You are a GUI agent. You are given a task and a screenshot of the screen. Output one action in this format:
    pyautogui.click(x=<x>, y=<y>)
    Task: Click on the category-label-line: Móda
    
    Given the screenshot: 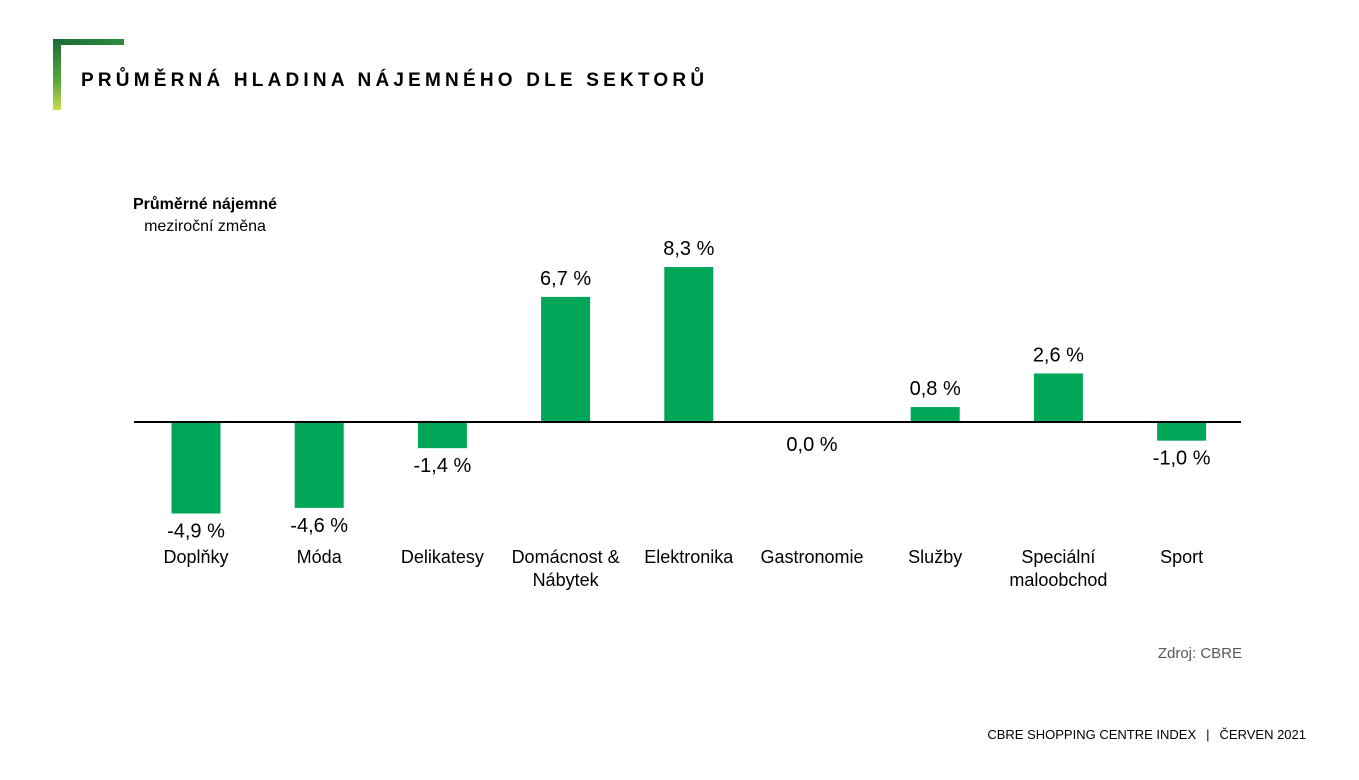 What is the action you would take?
    pyautogui.click(x=320, y=557)
    